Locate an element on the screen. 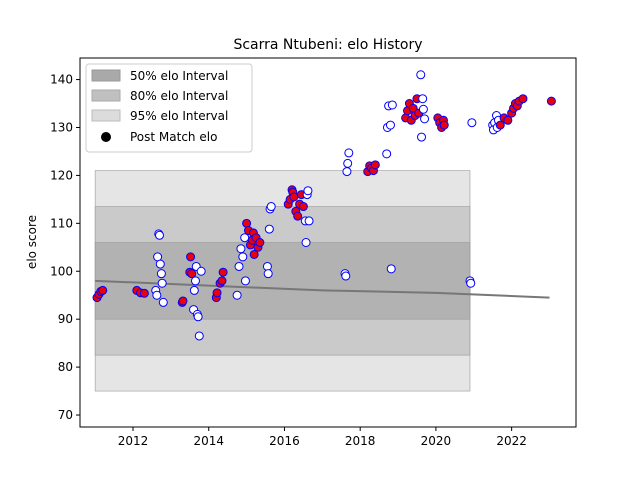 This screenshot has height=484, width=640. legend-frame is located at coordinates (169, 108).